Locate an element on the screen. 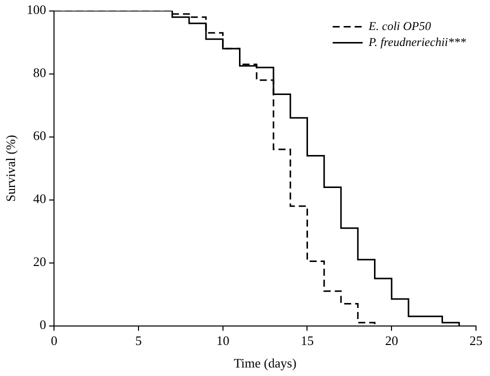 Image resolution: width=490 pixels, height=376 pixels. y-axis-title: Survival (%) is located at coordinates (10, 168).